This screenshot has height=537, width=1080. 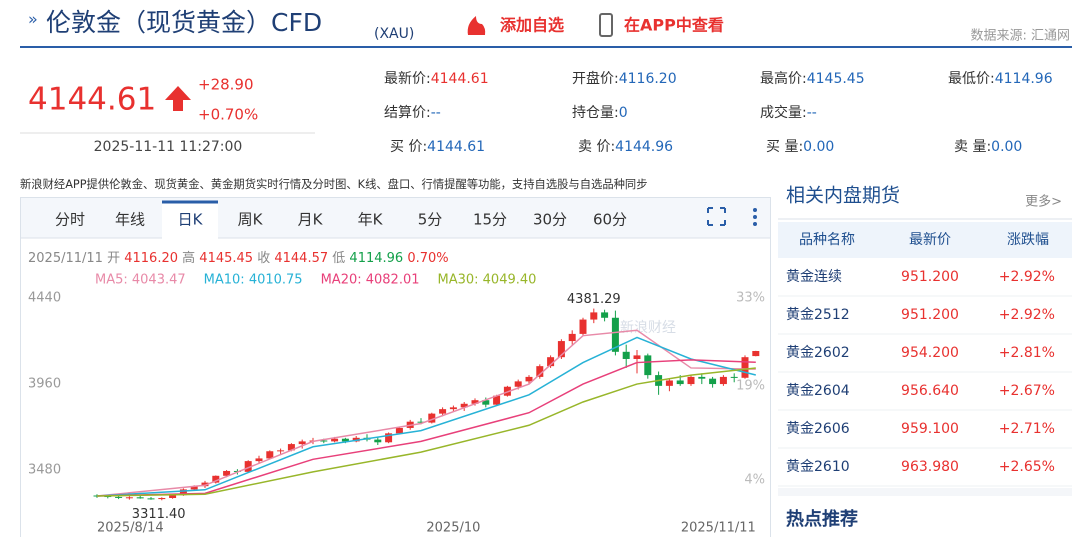 What do you see at coordinates (532, 25) in the screenshot?
I see `add-watch: 添加自选` at bounding box center [532, 25].